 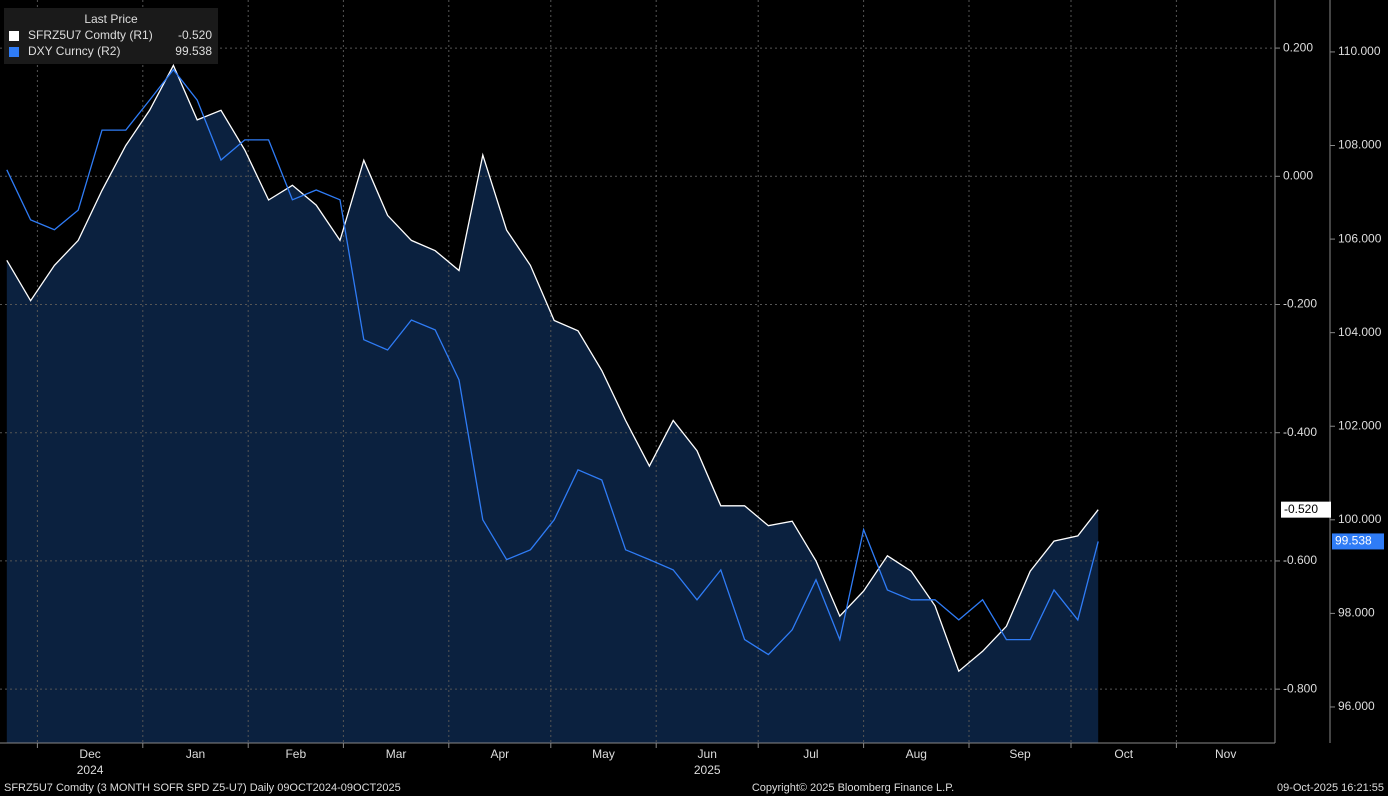 I want to click on legend-value: -0.520, so click(x=195, y=35).